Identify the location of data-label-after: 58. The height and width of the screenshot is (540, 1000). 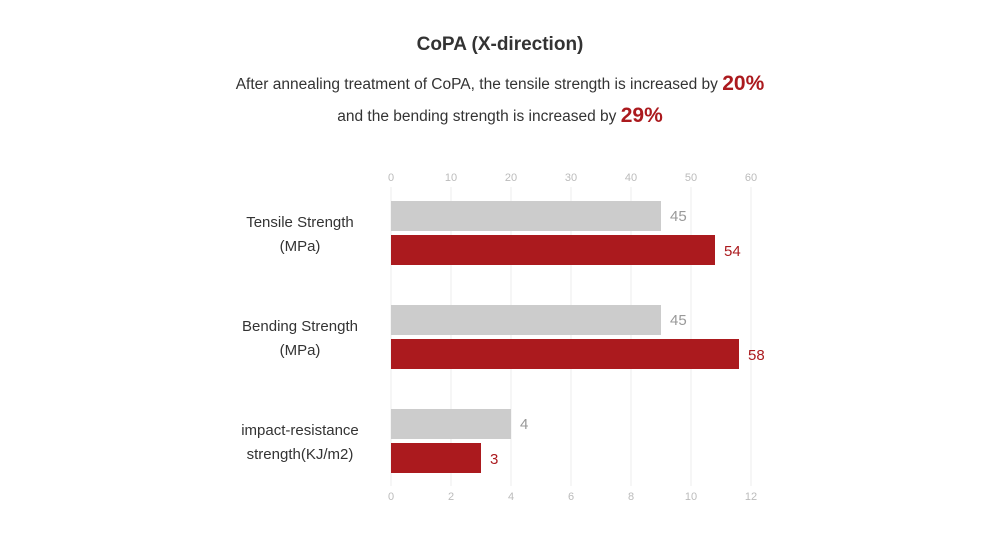
(756, 355).